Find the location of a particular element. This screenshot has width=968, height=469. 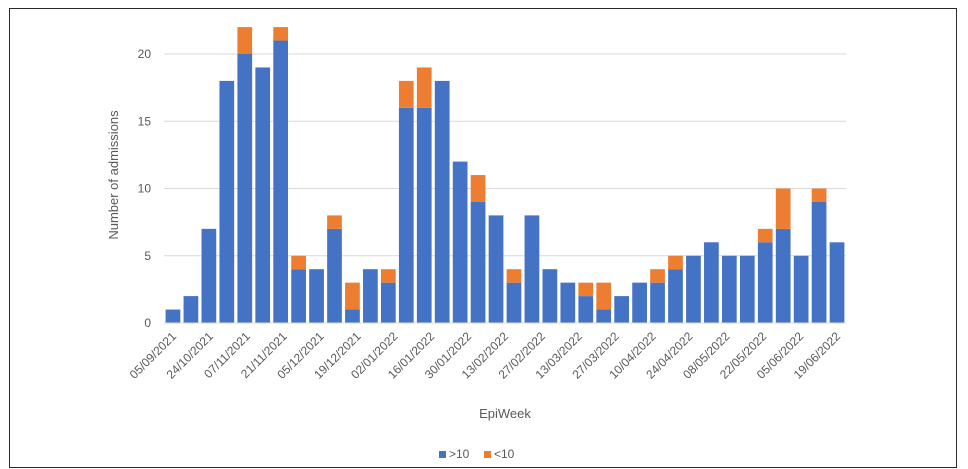

y-tick-label: 15 is located at coordinates (145, 121).